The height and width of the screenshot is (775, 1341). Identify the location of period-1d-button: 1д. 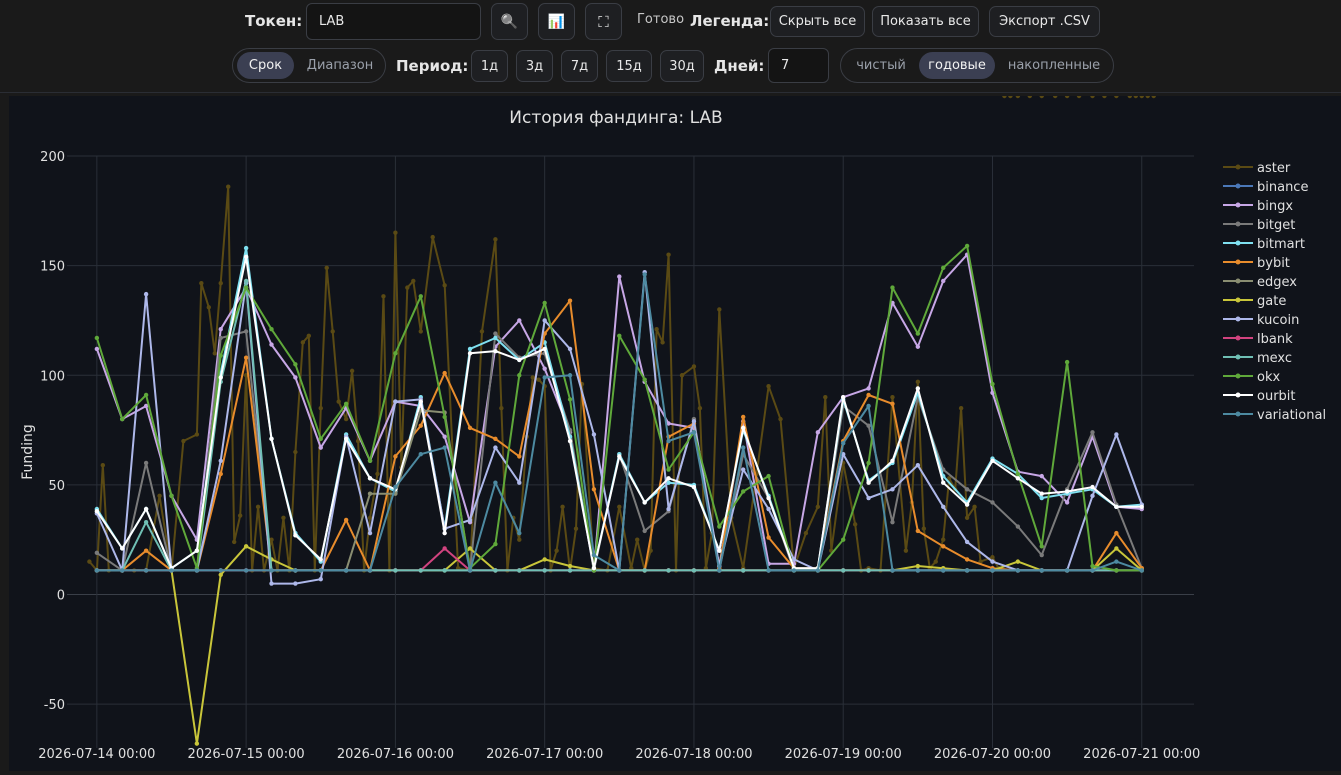
(489, 66).